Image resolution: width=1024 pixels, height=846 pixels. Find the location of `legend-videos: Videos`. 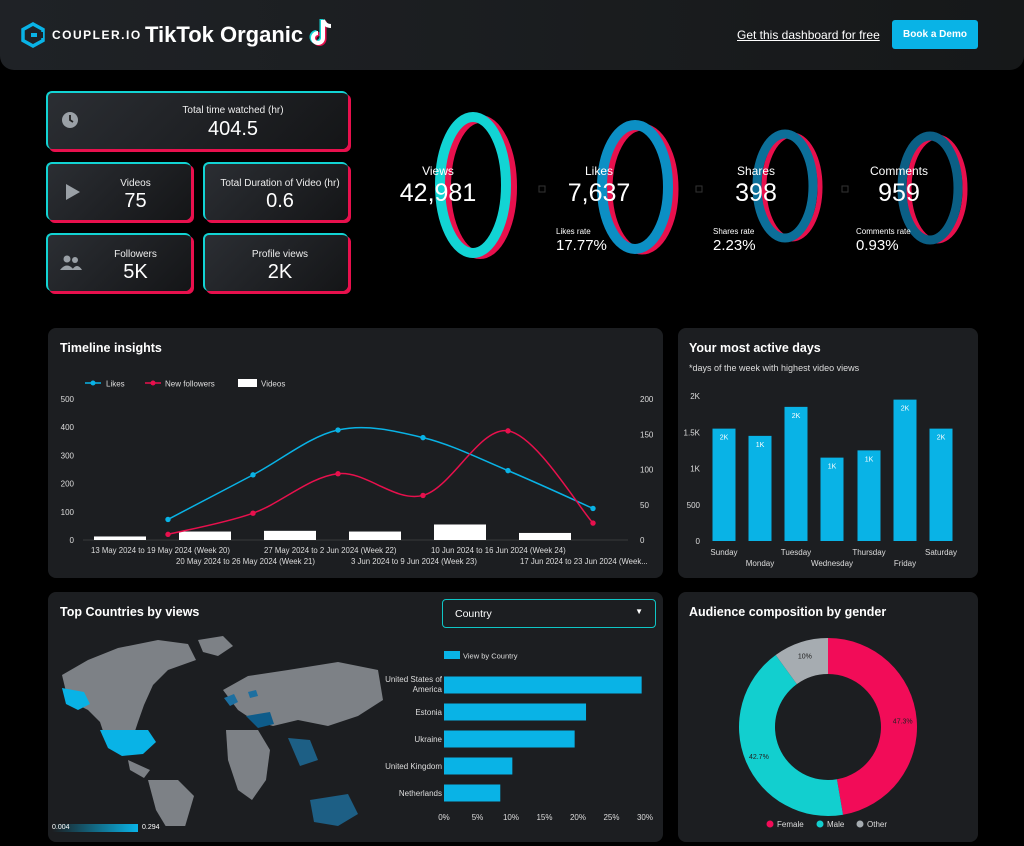

legend-videos: Videos is located at coordinates (273, 384).